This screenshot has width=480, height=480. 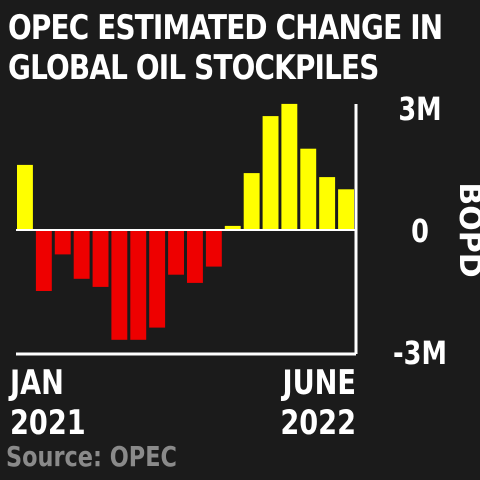 What do you see at coordinates (225, 28) in the screenshot?
I see `title-line-1: OPEC ESTIMATED CHANGE IN` at bounding box center [225, 28].